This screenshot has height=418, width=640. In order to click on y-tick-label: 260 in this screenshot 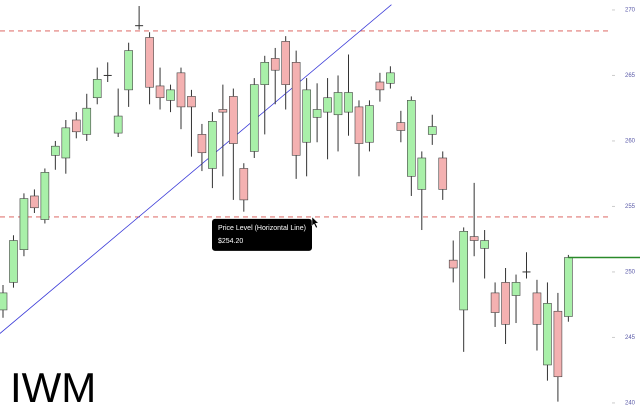, I will do `click(630, 142)`.